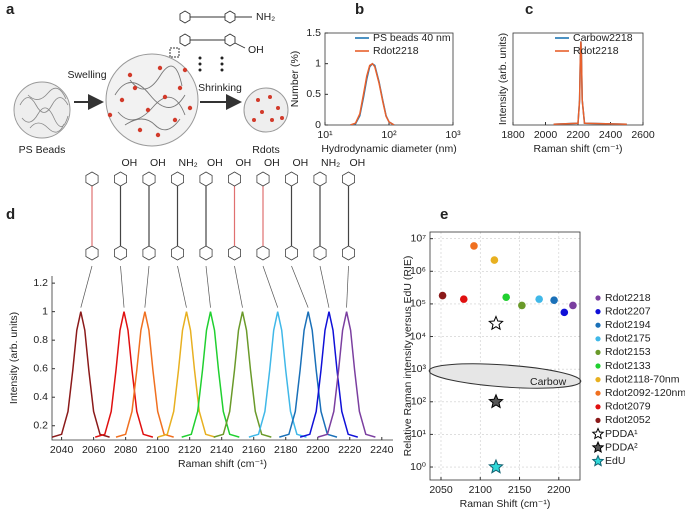 The image size is (685, 509). Describe the element at coordinates (419, 369) in the screenshot. I see `y-tick-label: 10³` at that location.